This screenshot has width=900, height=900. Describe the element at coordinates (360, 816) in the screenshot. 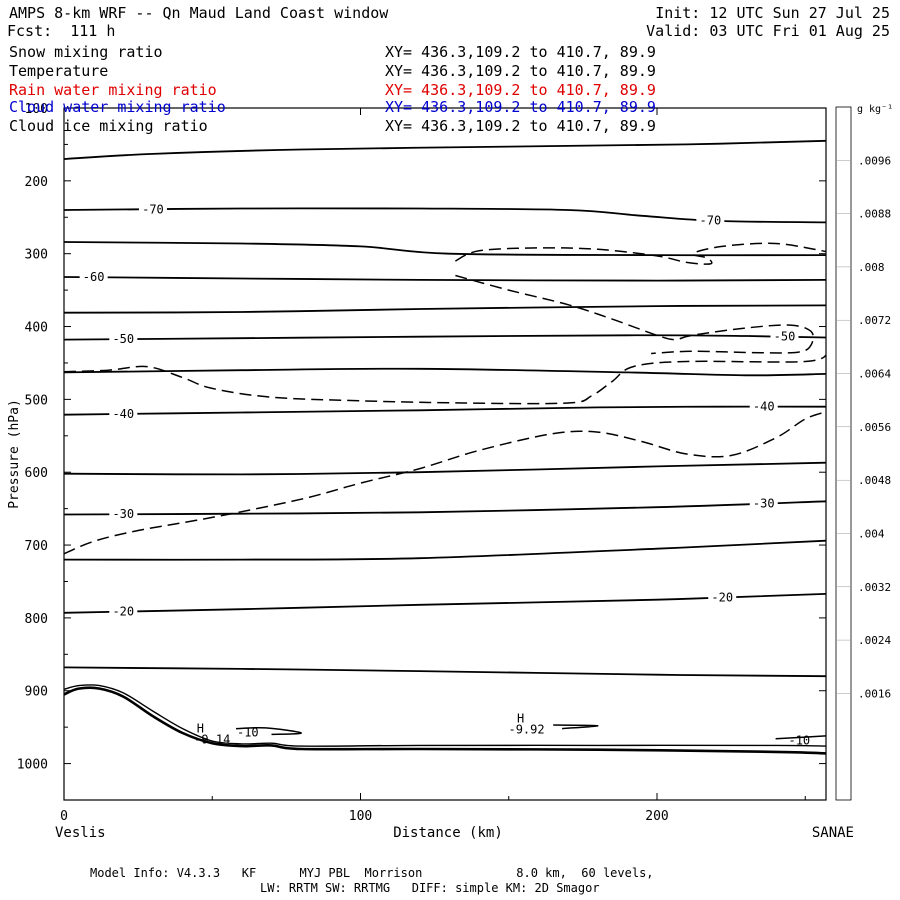

I see `x-tick-label: 100` at that location.